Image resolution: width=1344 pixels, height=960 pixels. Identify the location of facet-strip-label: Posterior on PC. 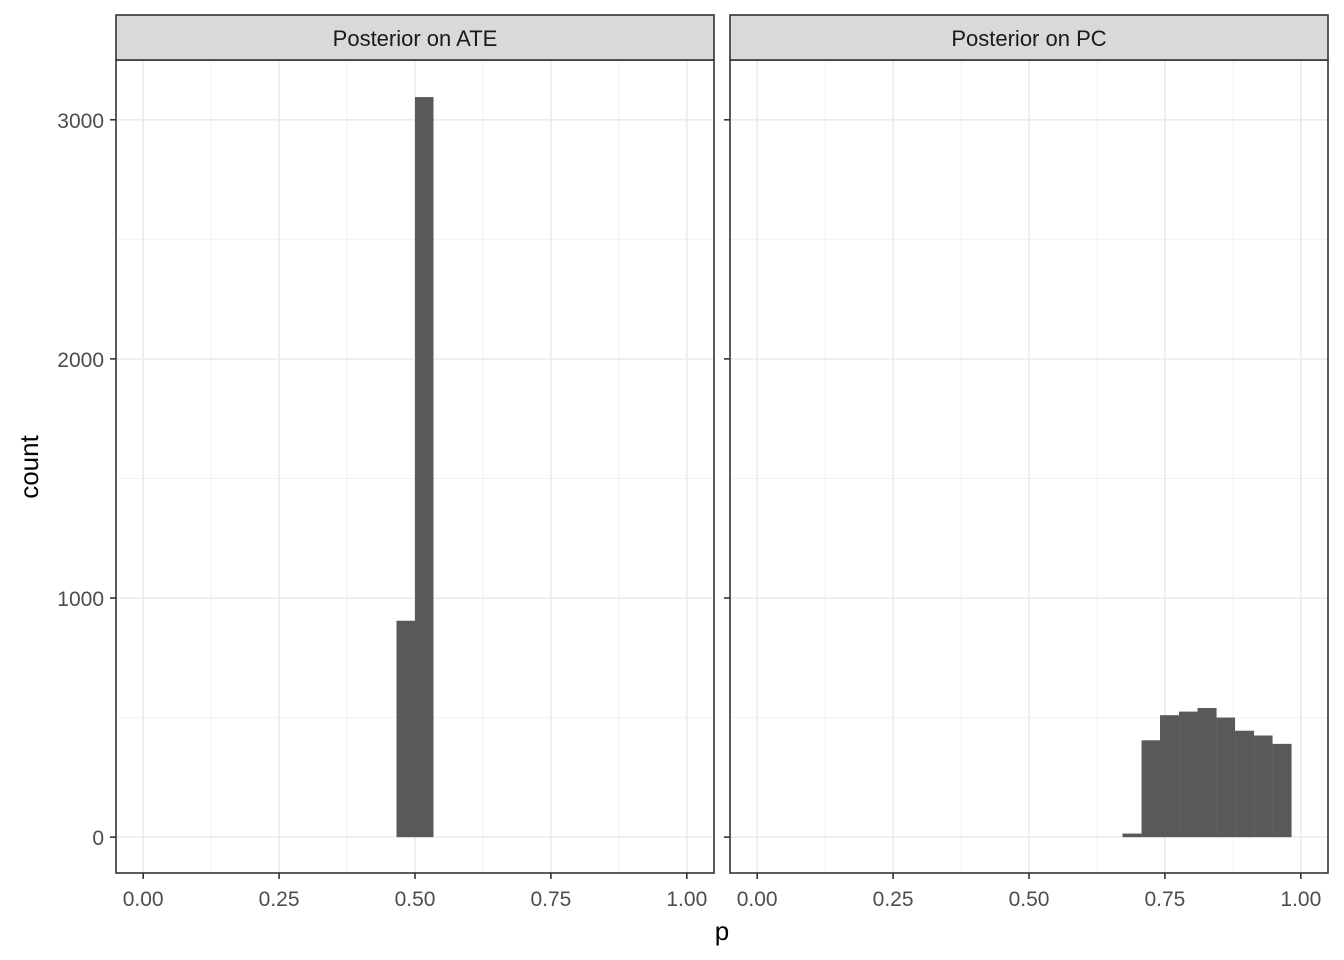
(1028, 38).